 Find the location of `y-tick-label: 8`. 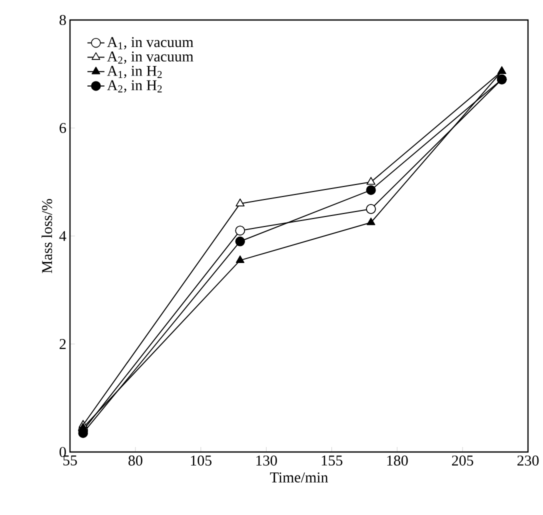

y-tick-label: 8 is located at coordinates (63, 20).